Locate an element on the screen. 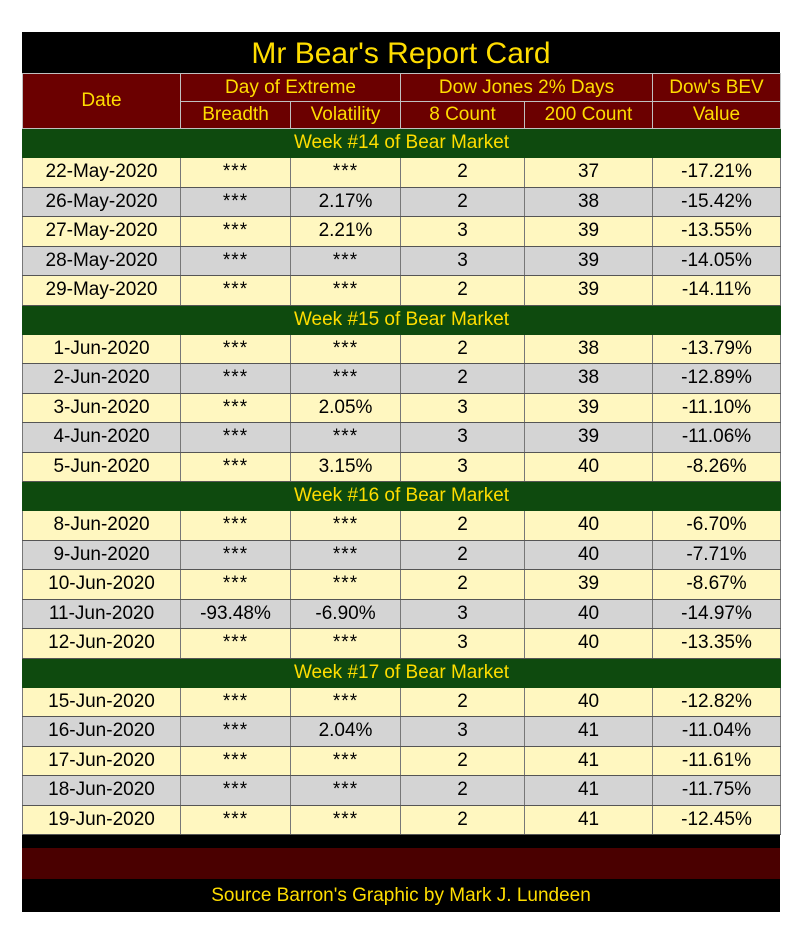  cell-200-count: 41 is located at coordinates (588, 790).